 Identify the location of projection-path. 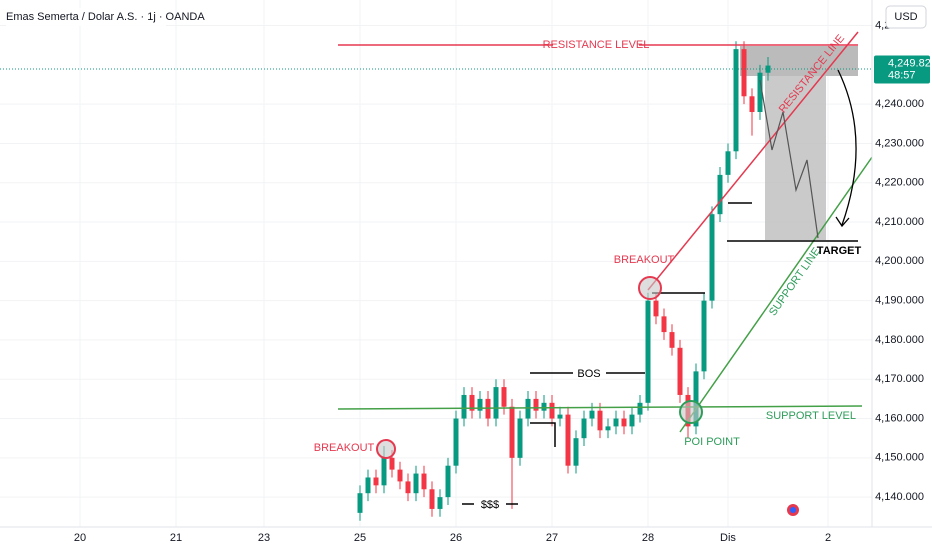
(789, 159).